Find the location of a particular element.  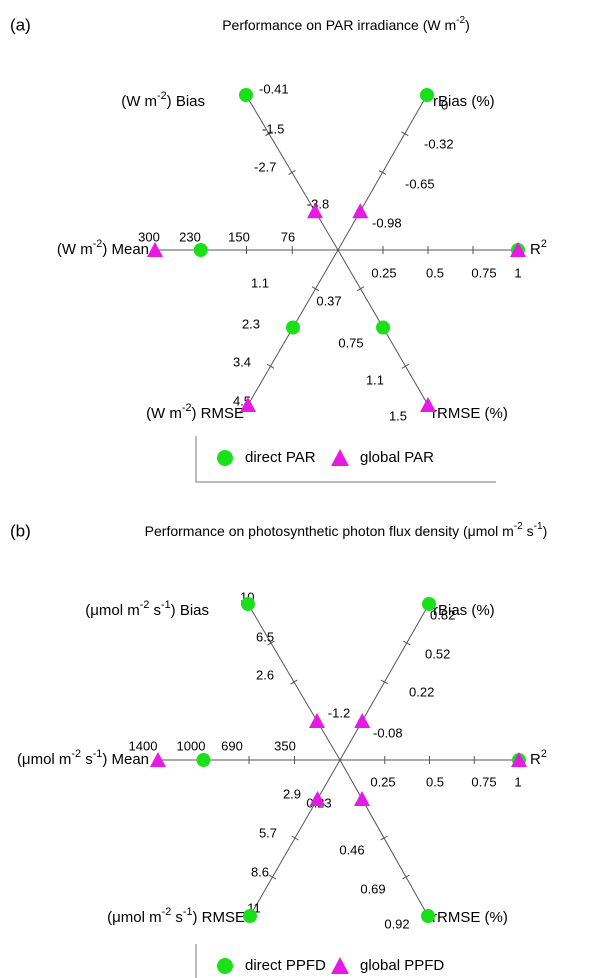

axis-label-r2: R2 is located at coordinates (538, 248).